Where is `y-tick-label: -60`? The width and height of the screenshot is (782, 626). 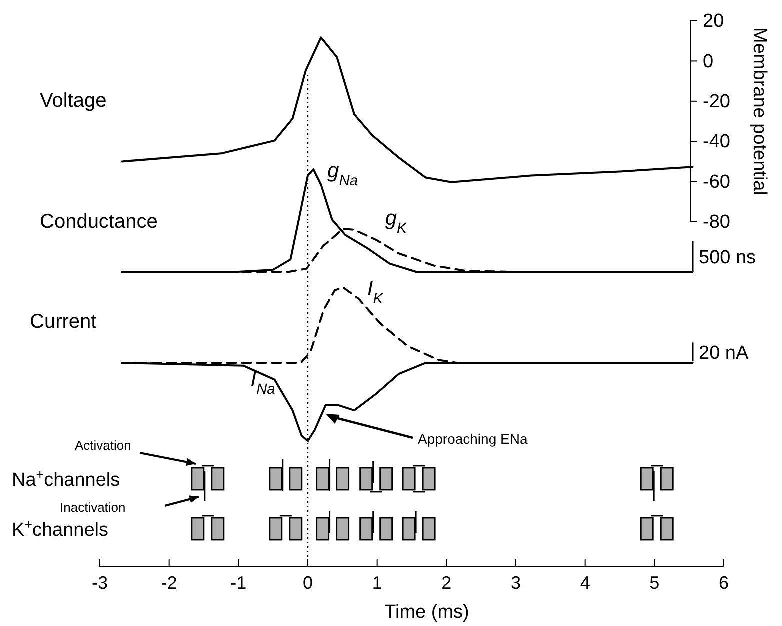 y-tick-label: -60 is located at coordinates (716, 182).